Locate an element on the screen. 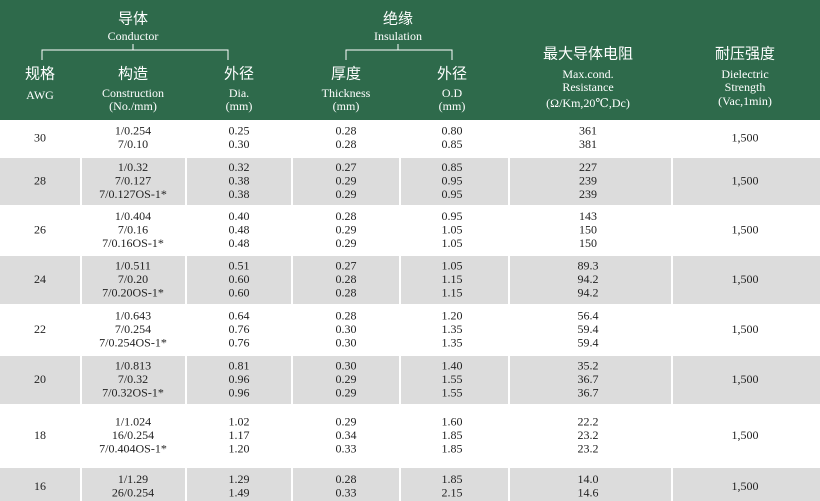 The image size is (820, 501). cell: 2.15 is located at coordinates (452, 493).